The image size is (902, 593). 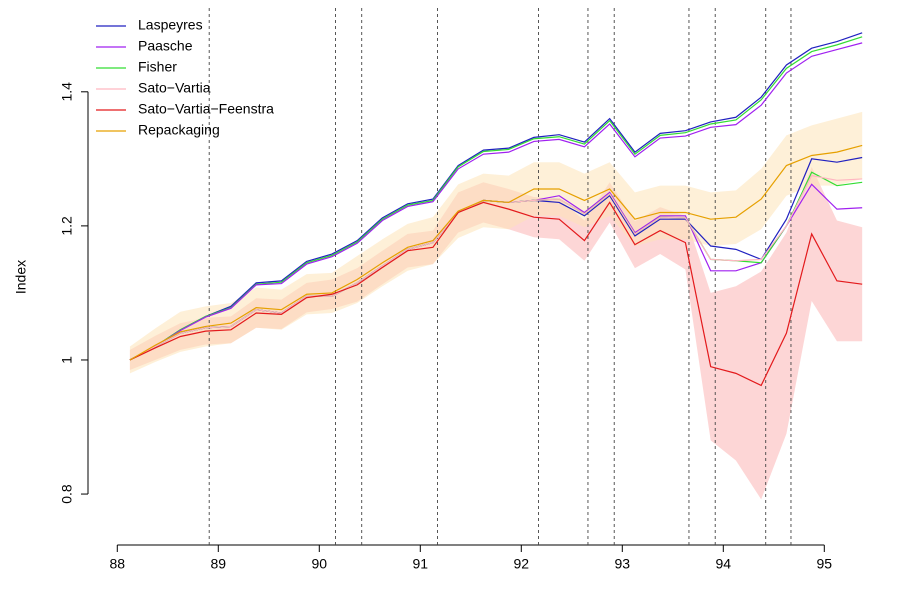 What do you see at coordinates (165, 46) in the screenshot?
I see `legend-label: Paasche` at bounding box center [165, 46].